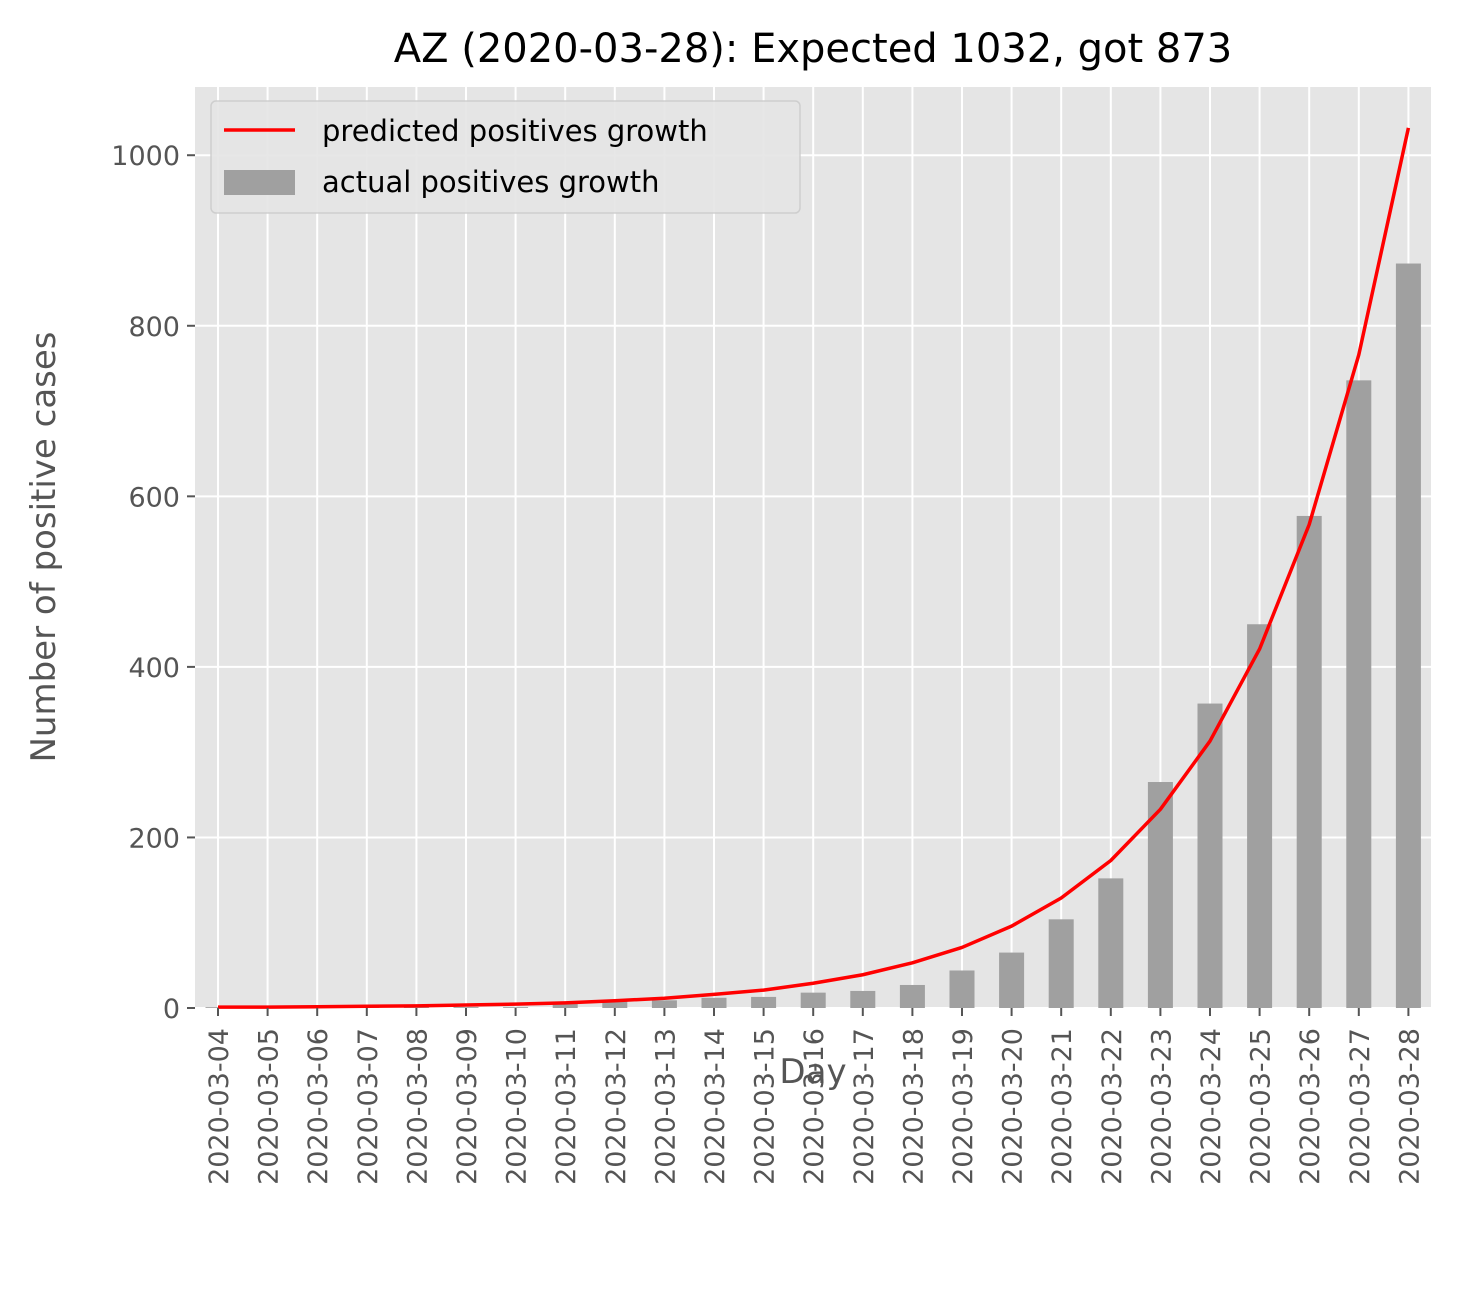 Image resolution: width=1458 pixels, height=1315 pixels. Describe the element at coordinates (1112, 1106) in the screenshot. I see `x-tick-label: 2020-03-22` at that location.